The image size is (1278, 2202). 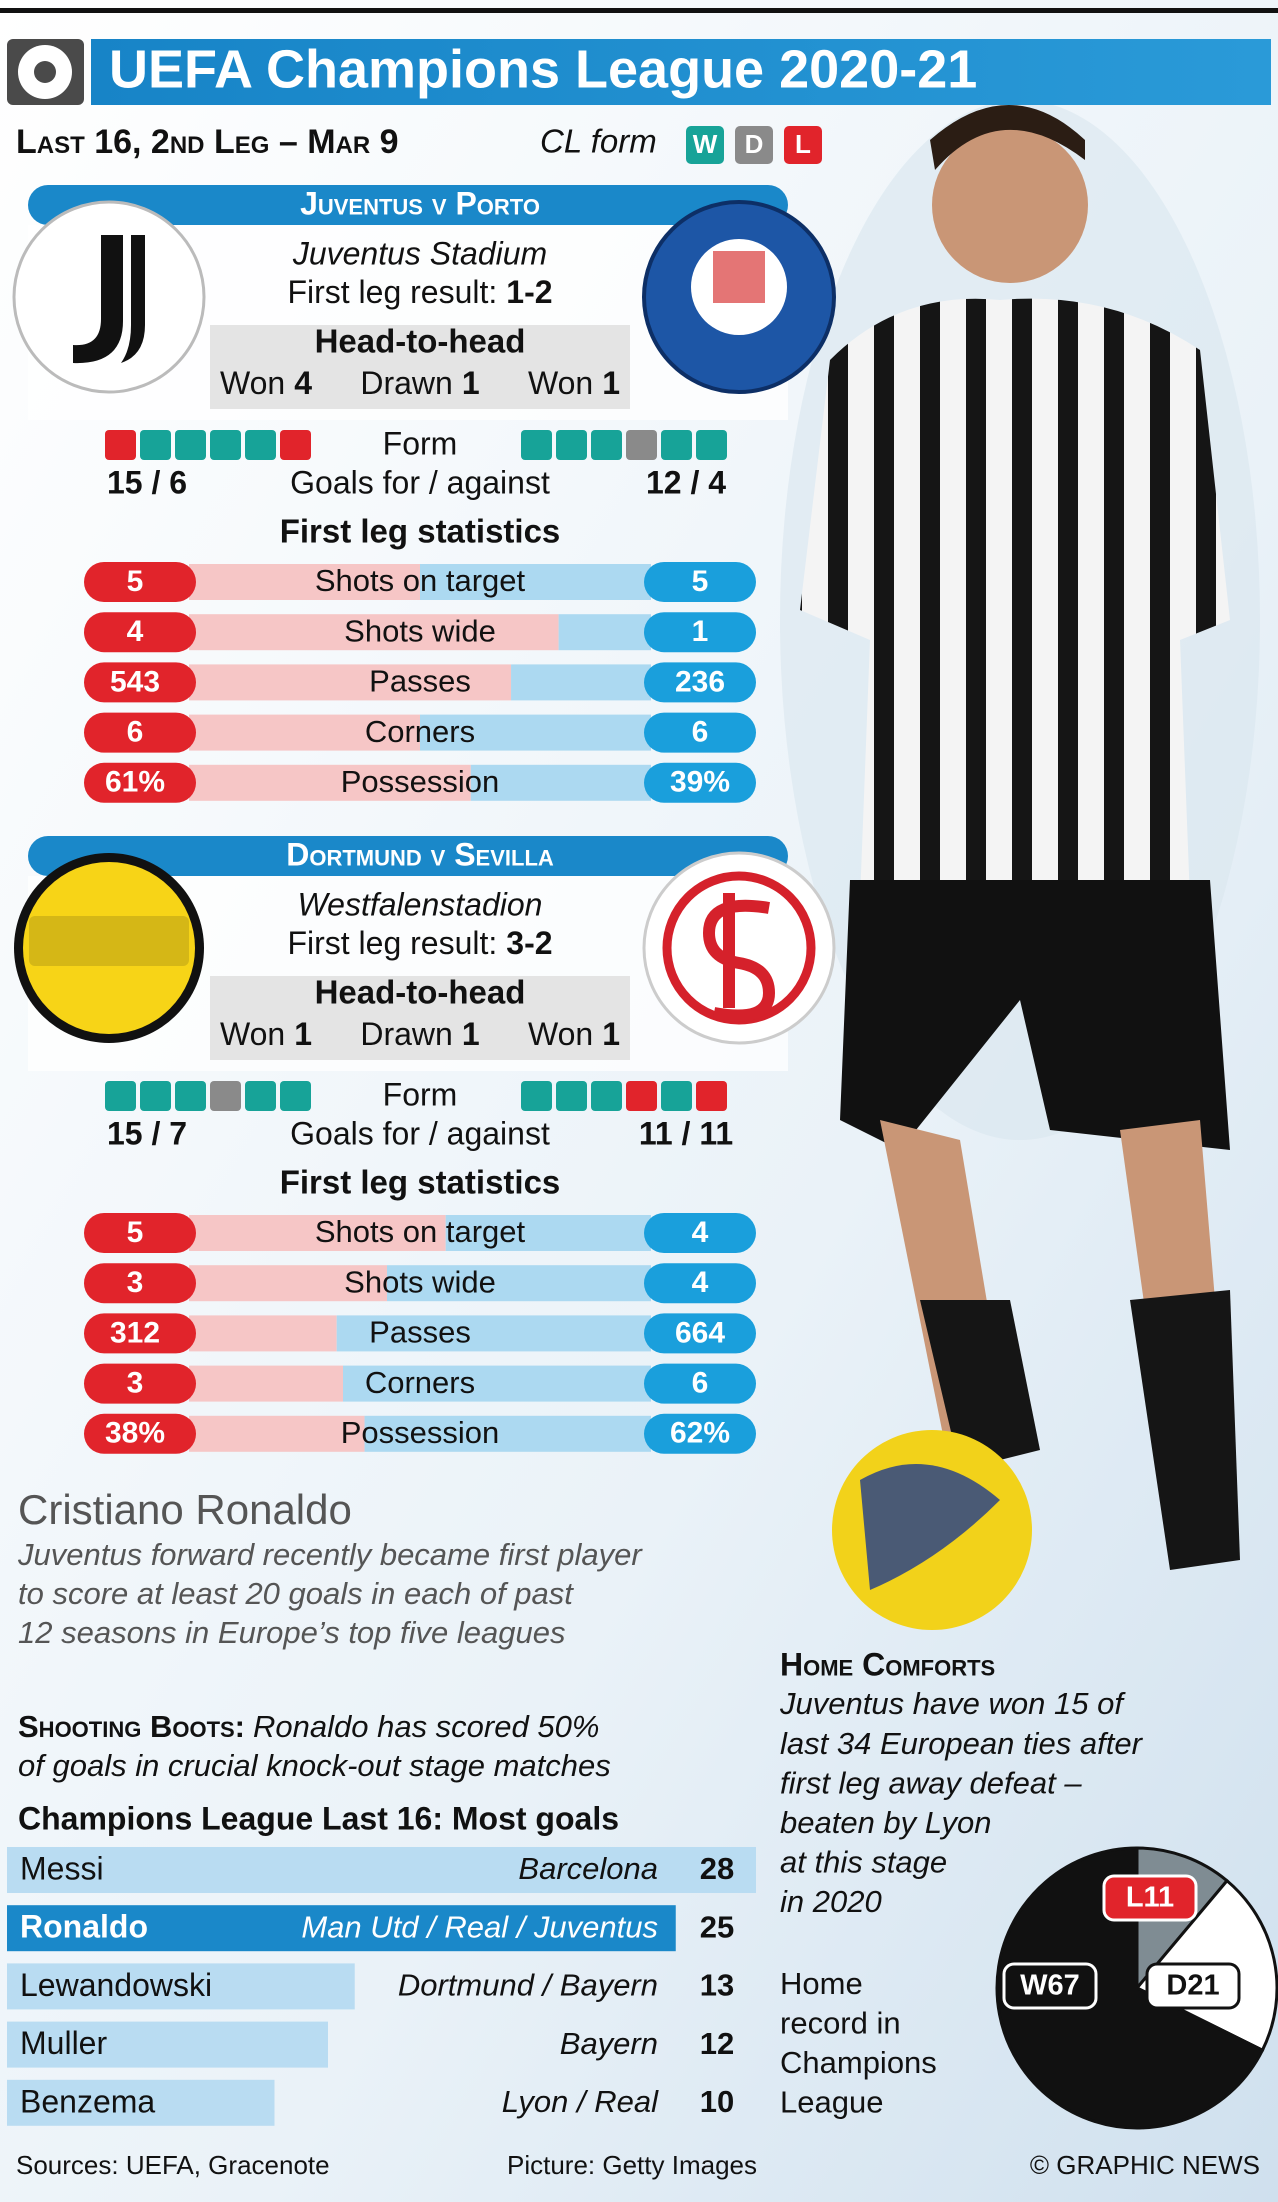 I want to click on pie-label: W67, so click(x=1050, y=1986).